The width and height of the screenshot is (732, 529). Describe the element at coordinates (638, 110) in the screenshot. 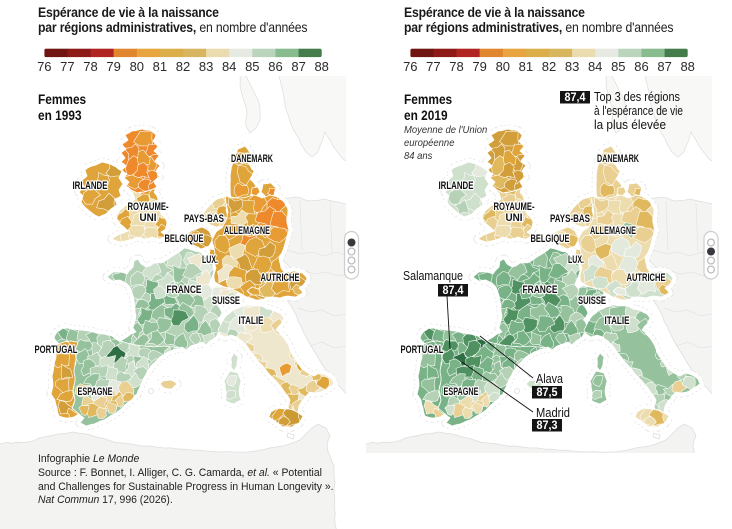

I see `svg-text: à l'espérance de vie` at that location.